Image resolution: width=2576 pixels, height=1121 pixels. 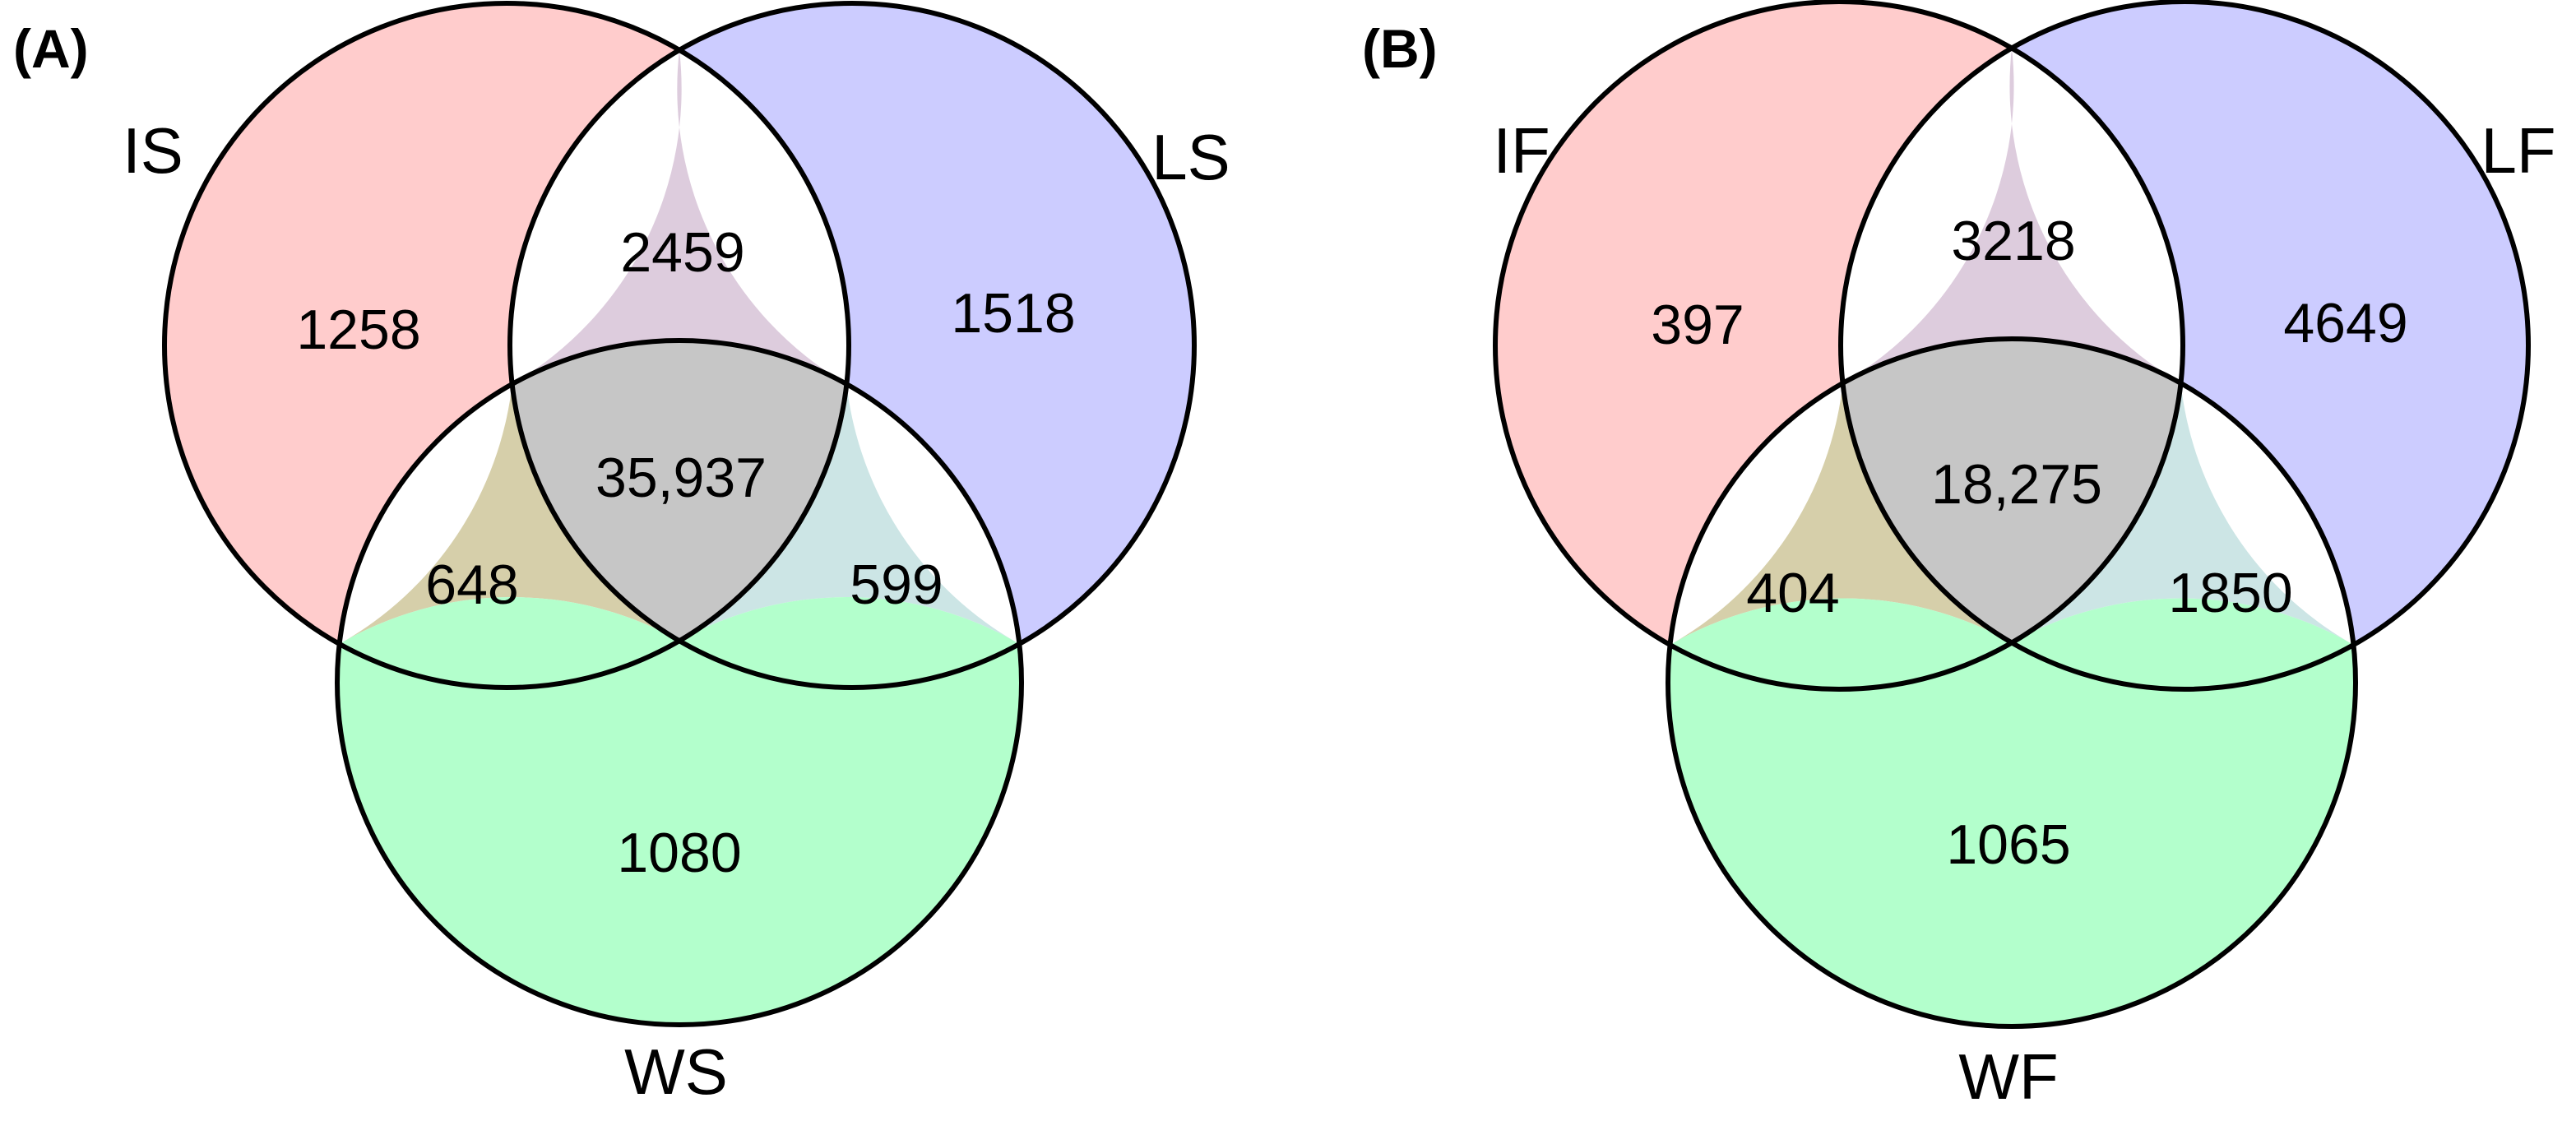 What do you see at coordinates (153, 150) in the screenshot?
I see `set-label-is: IS` at bounding box center [153, 150].